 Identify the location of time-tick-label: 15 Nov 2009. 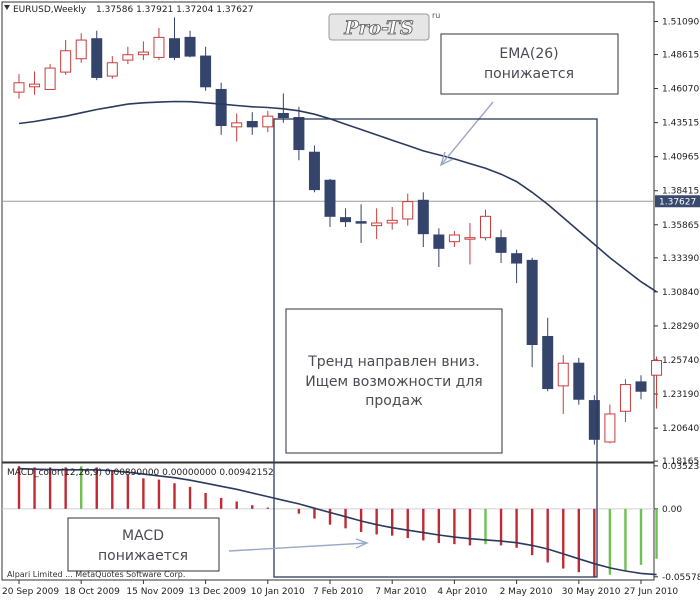
(155, 592).